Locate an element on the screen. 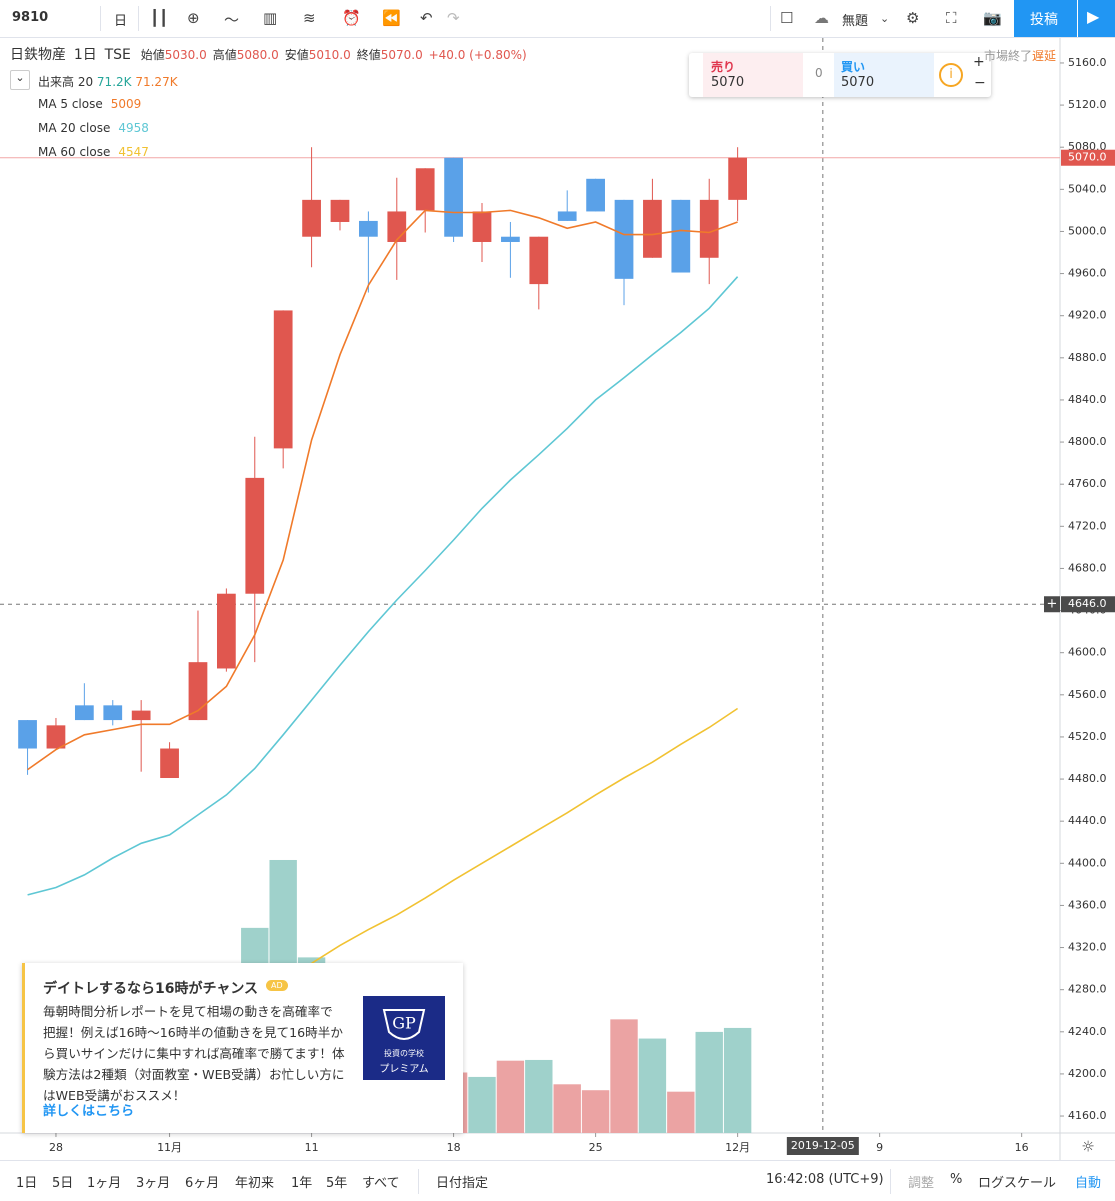 Image resolution: width=1115 pixels, height=1201 pixels. delay-label: 遅延 is located at coordinates (1044, 56).